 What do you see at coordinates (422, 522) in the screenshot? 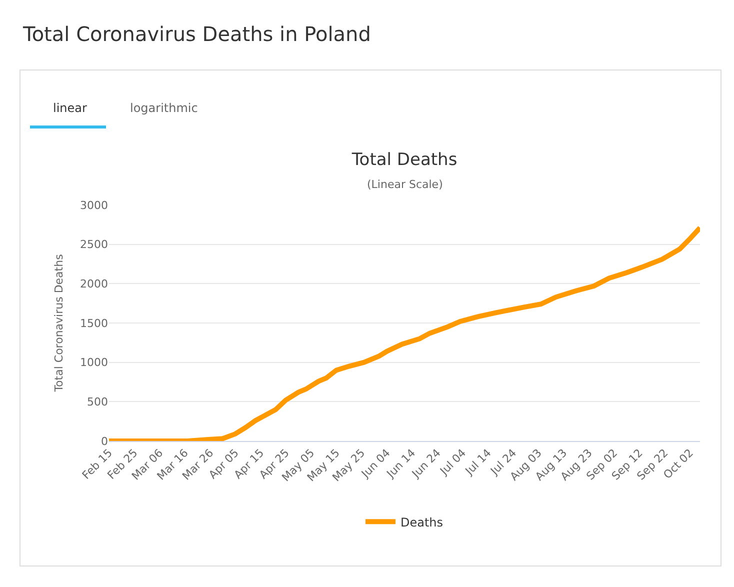
I see `legend-label: Deaths` at bounding box center [422, 522].